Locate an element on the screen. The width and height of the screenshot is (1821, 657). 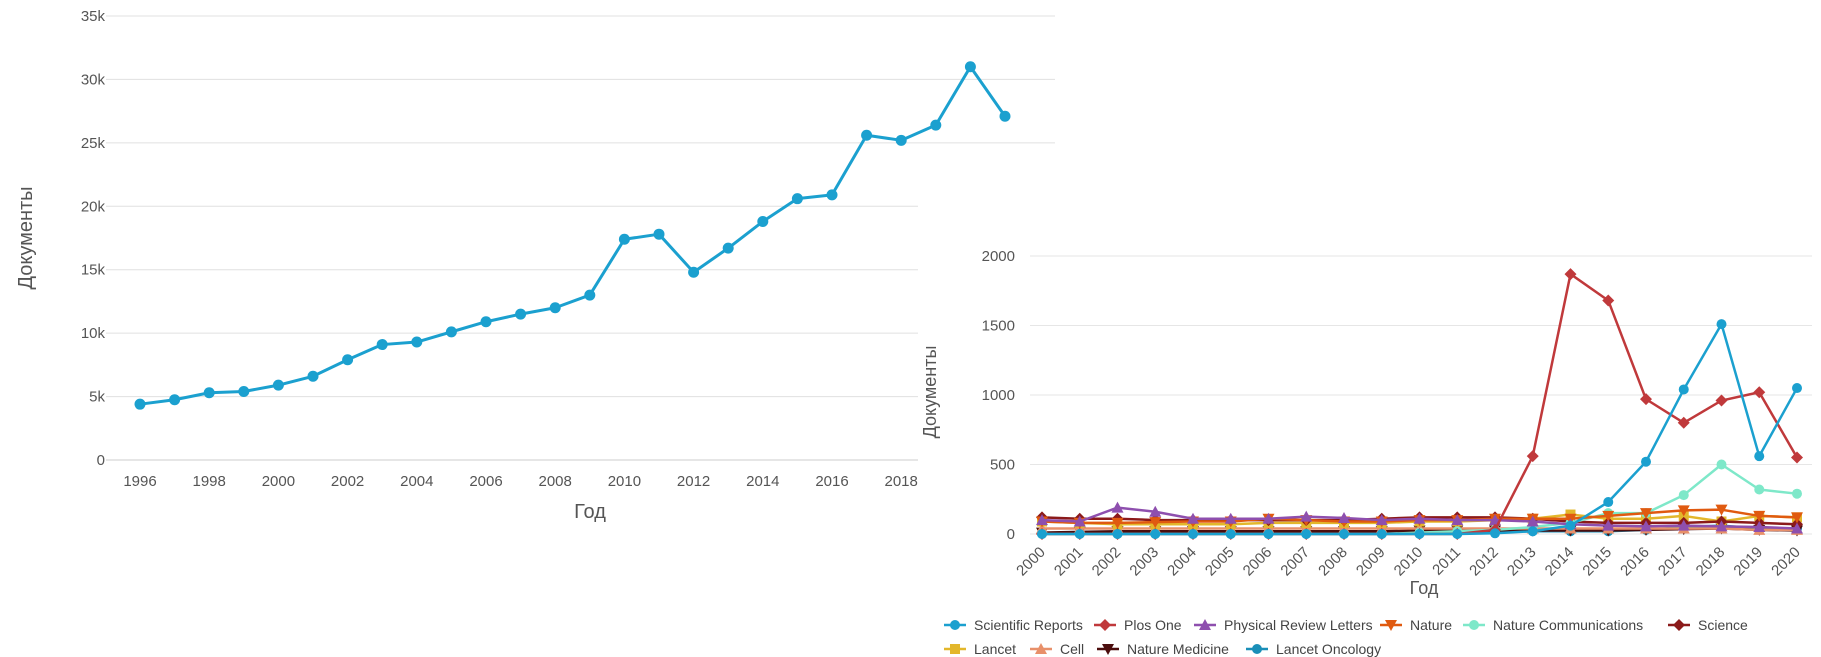
legend-label: Nature Medicine is located at coordinates (1178, 649).